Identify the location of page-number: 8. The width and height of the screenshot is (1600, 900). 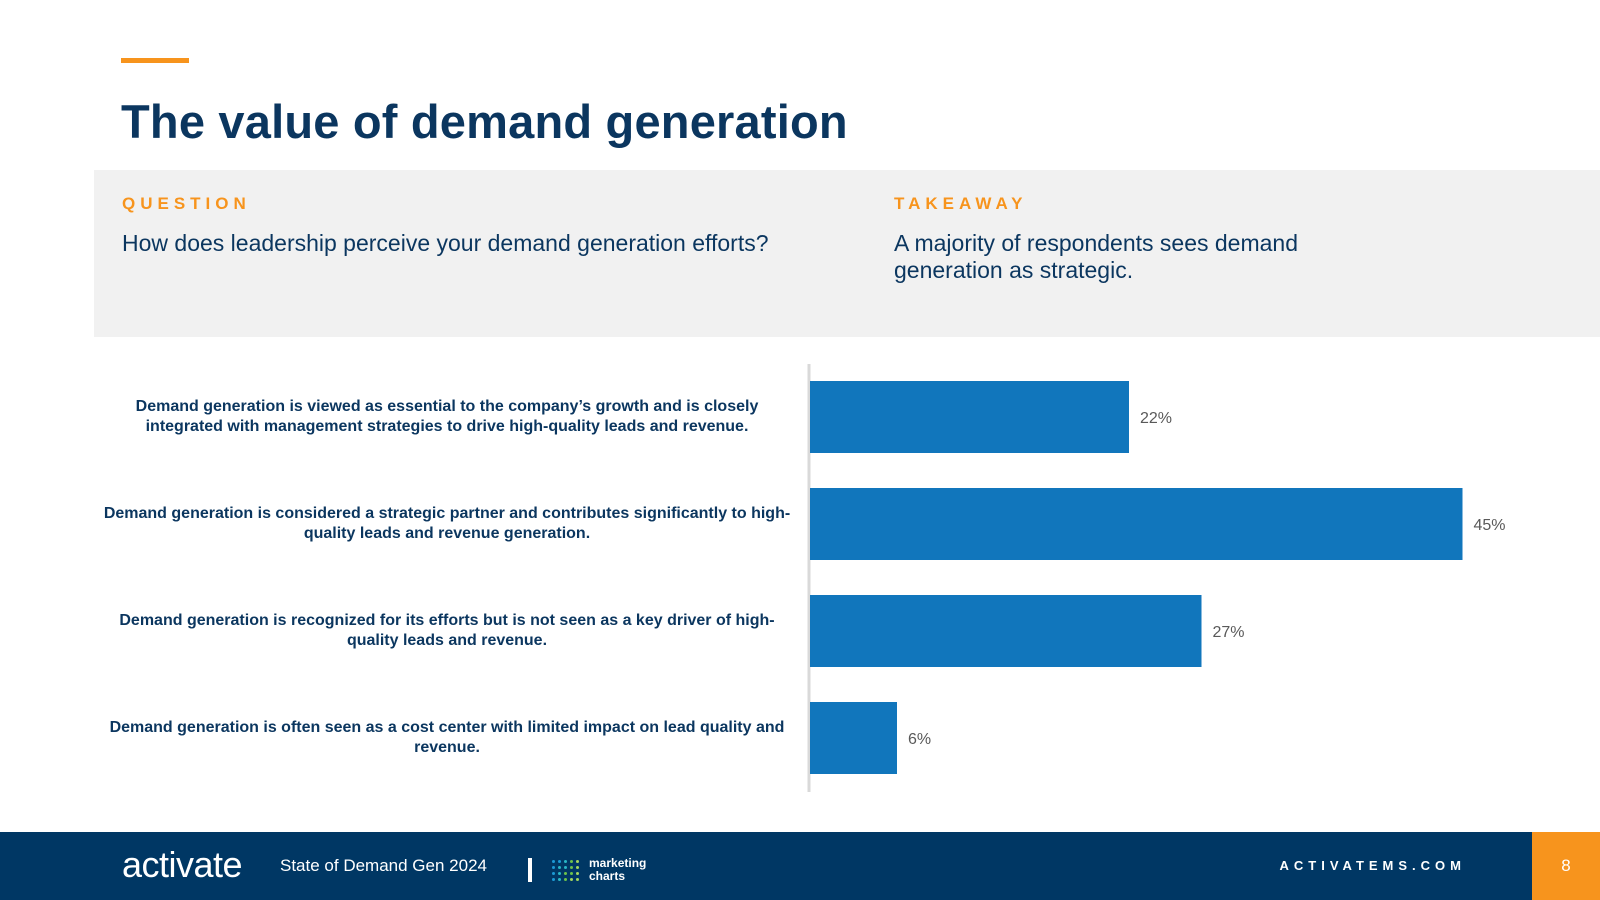
(1566, 865).